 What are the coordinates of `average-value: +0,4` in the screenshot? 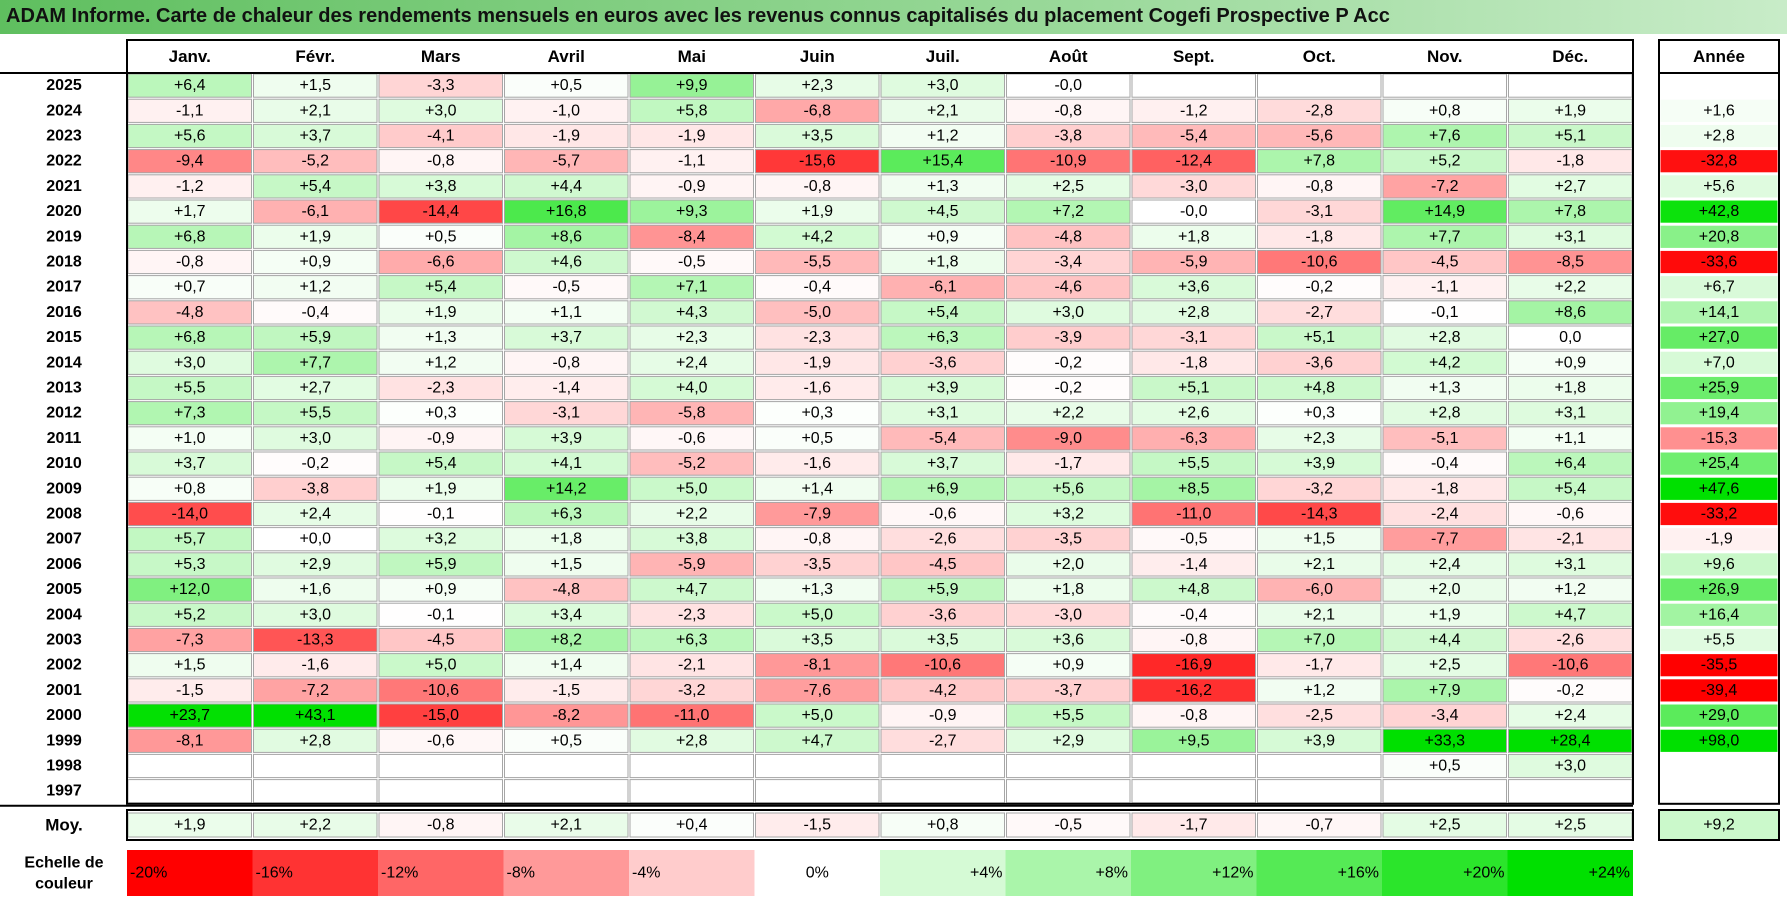 It's located at (692, 825).